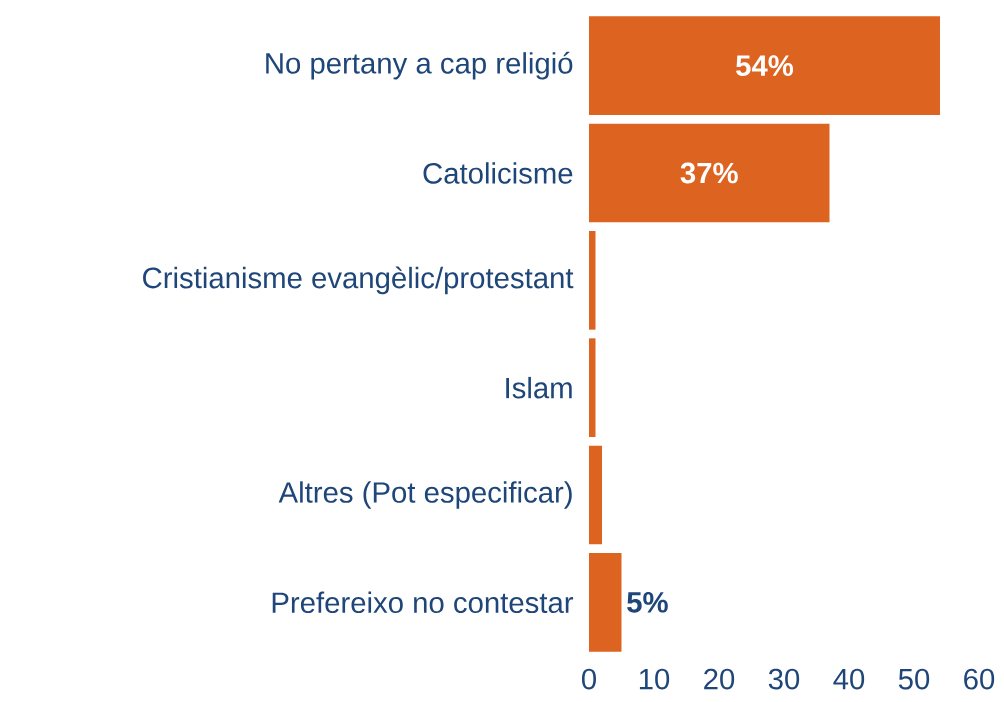 The image size is (1004, 702). I want to click on data-label: 5%, so click(647, 602).